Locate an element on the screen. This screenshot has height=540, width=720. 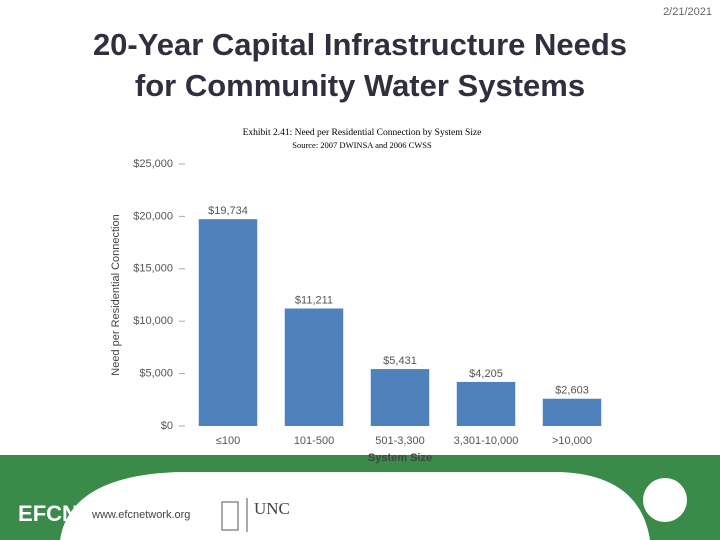
logo-text: EFCN is located at coordinates (48, 513).